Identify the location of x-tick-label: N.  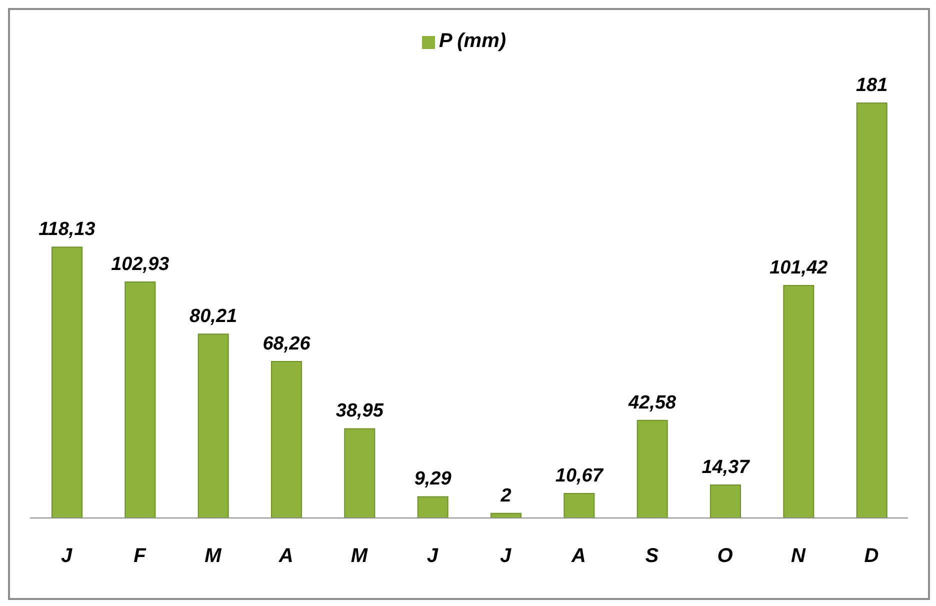
(798, 556).